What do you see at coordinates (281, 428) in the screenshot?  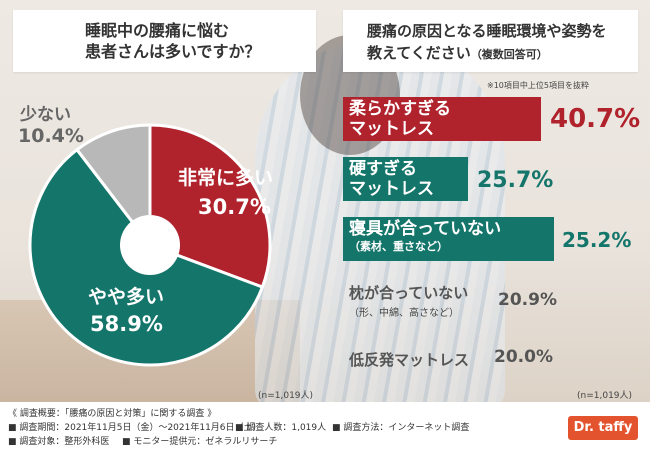 I see `footer-count: ■ 調査人数：1,019人` at bounding box center [281, 428].